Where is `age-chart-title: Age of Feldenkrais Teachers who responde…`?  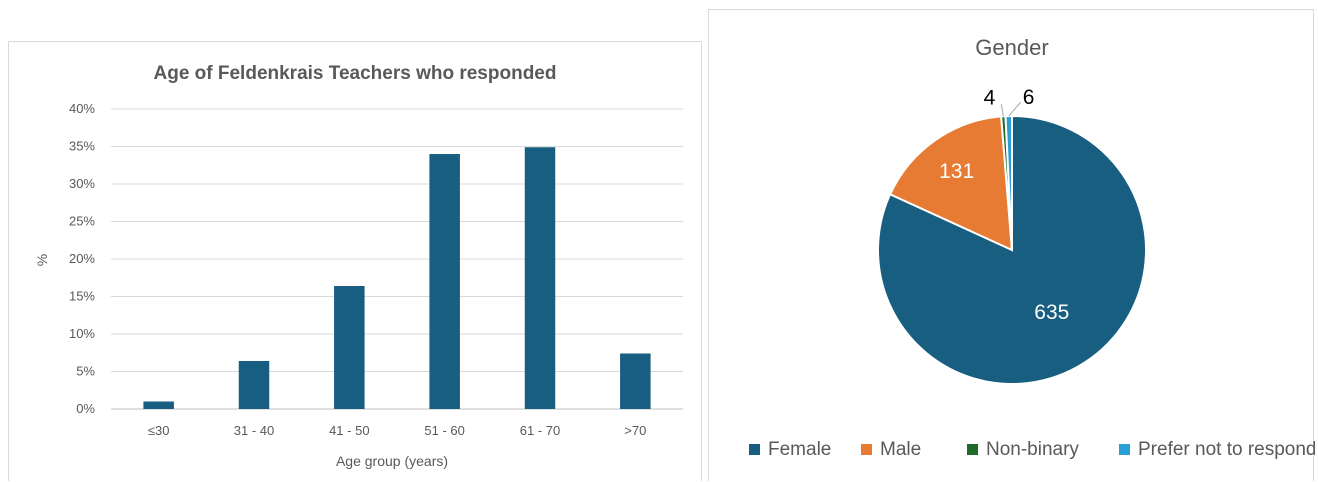 age-chart-title: Age of Feldenkrais Teachers who responde… is located at coordinates (355, 73).